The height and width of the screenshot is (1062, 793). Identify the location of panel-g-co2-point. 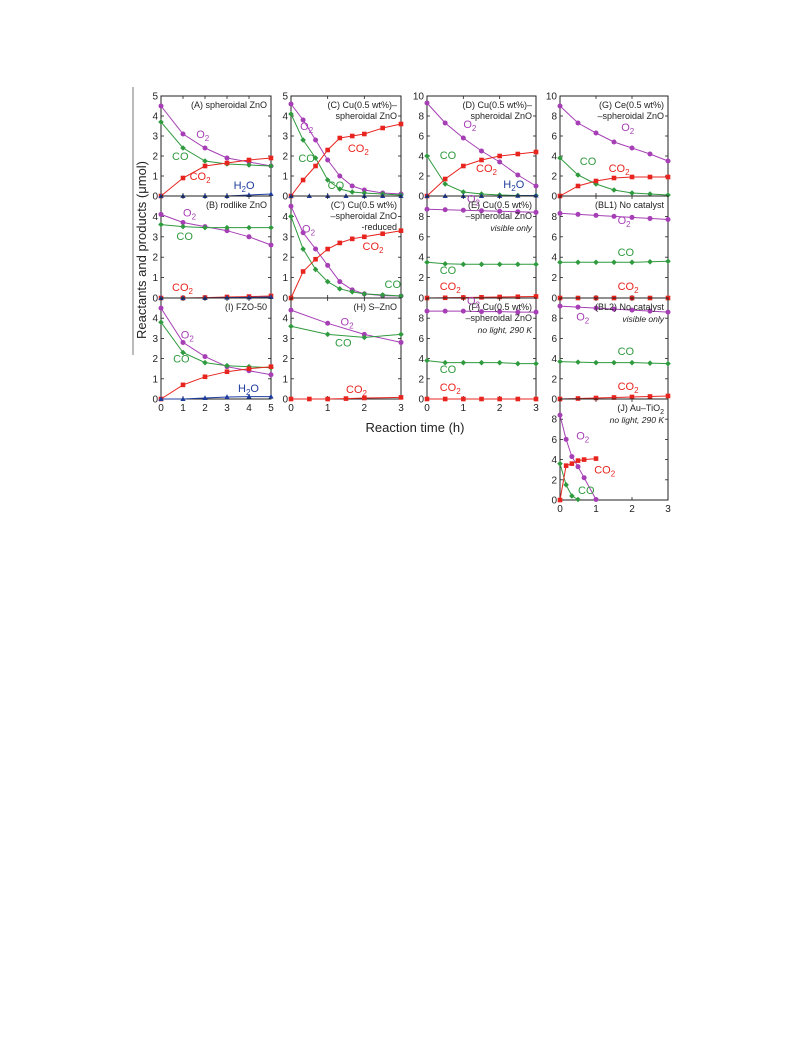
(596, 181).